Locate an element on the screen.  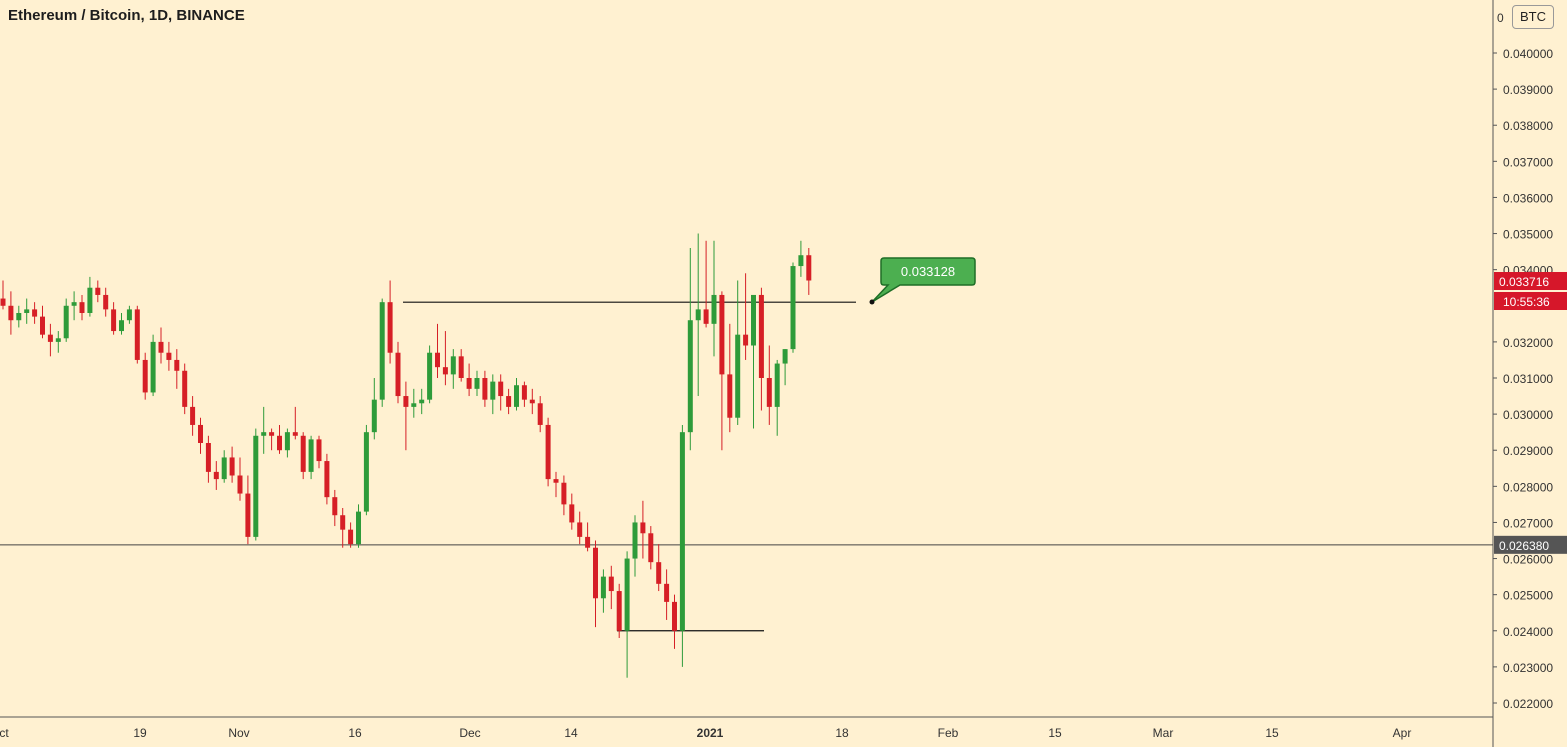
x-tick-label: Nov is located at coordinates (238, 733).